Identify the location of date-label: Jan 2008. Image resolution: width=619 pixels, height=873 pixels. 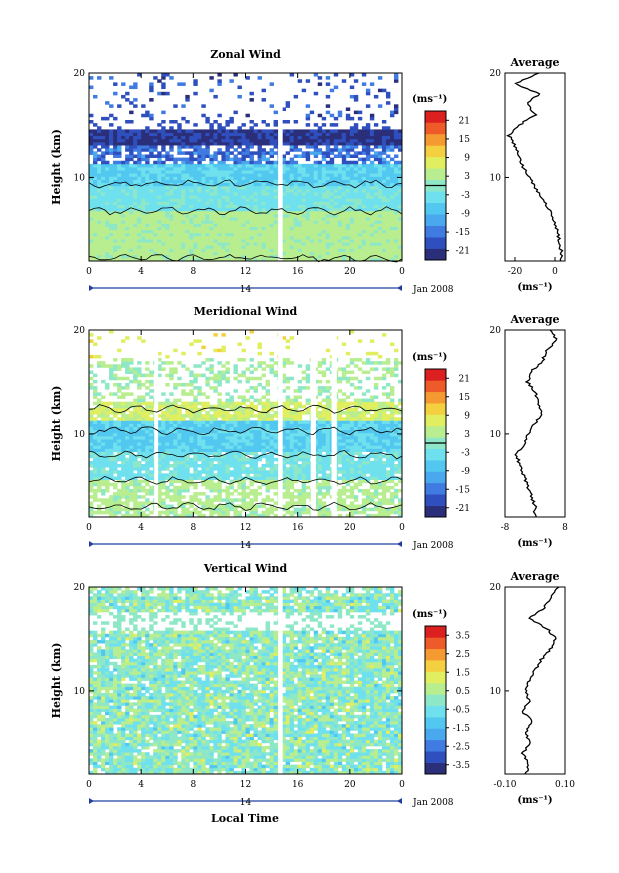
(433, 290).